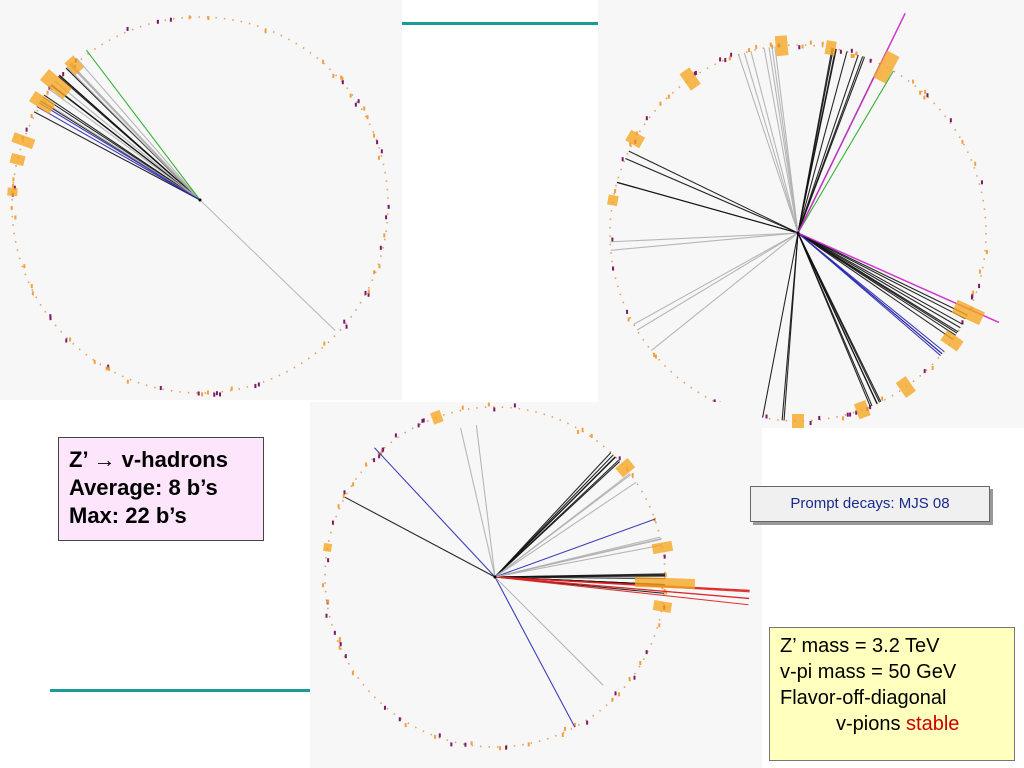 The height and width of the screenshot is (768, 1024). I want to click on vpi-mass-line: v-pi mass = 50 GeV, so click(868, 672).